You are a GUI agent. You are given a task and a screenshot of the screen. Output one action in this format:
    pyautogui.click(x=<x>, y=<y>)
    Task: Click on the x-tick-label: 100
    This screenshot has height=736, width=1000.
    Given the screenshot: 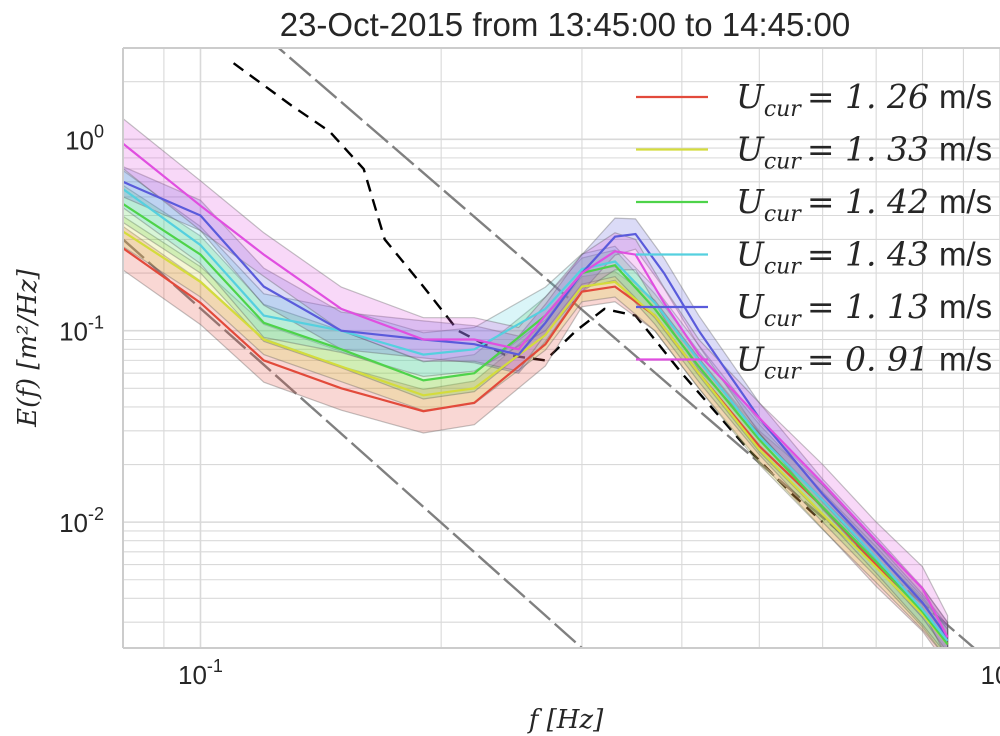 What is the action you would take?
    pyautogui.click(x=990, y=673)
    